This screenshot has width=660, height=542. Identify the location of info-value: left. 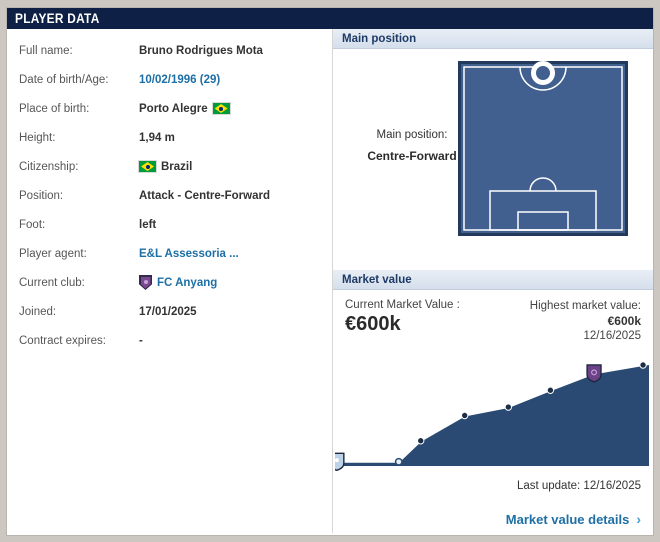
(147, 225).